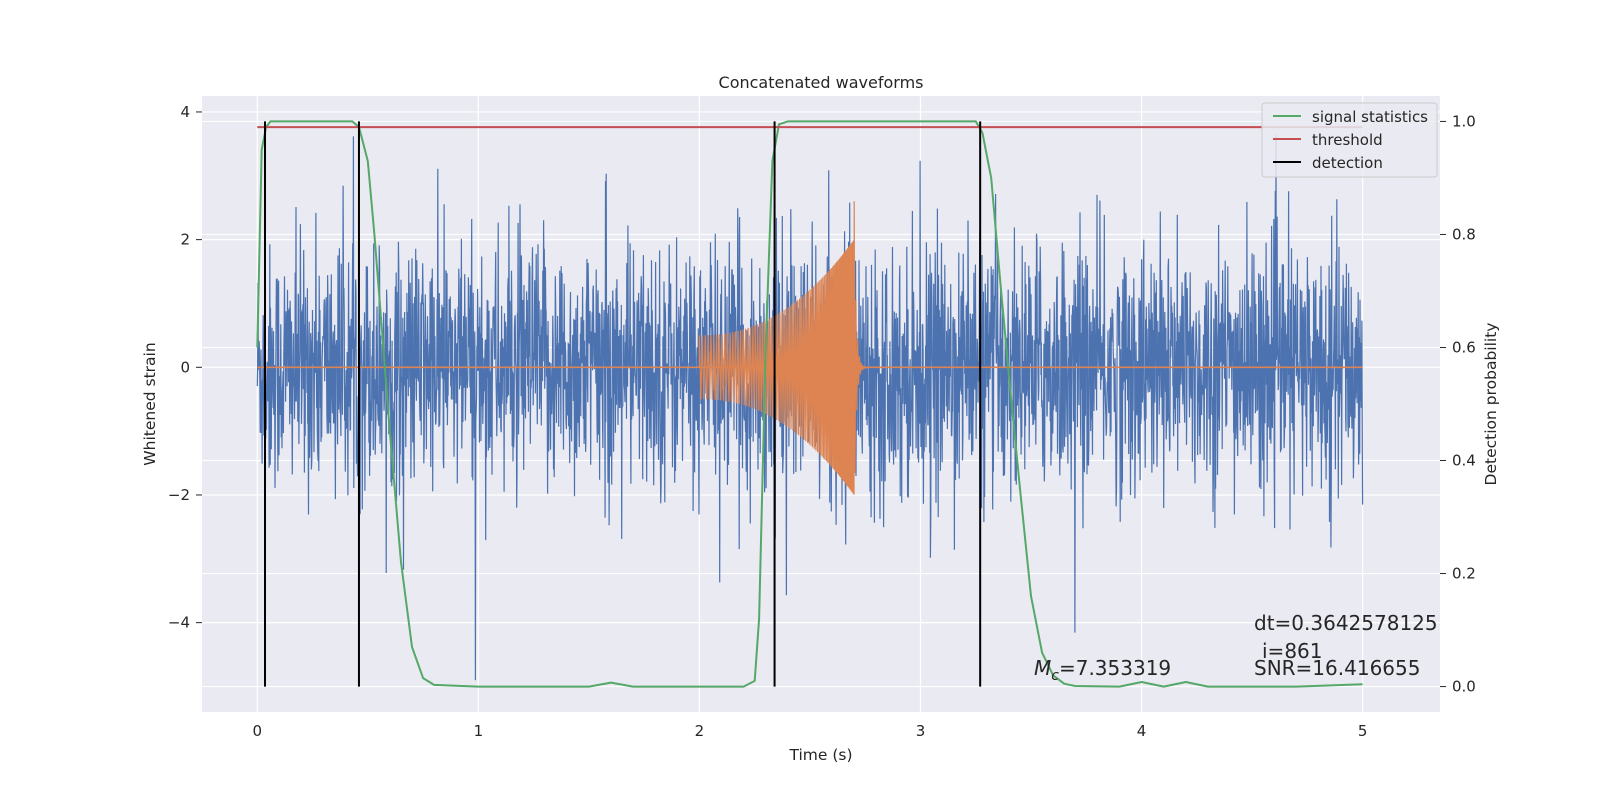 The width and height of the screenshot is (1600, 800). I want to click on x-tick-label: 2, so click(700, 731).